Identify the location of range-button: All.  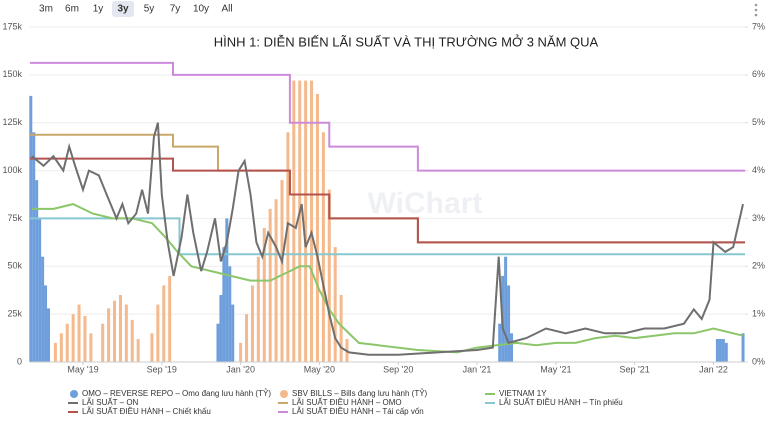
(226, 9).